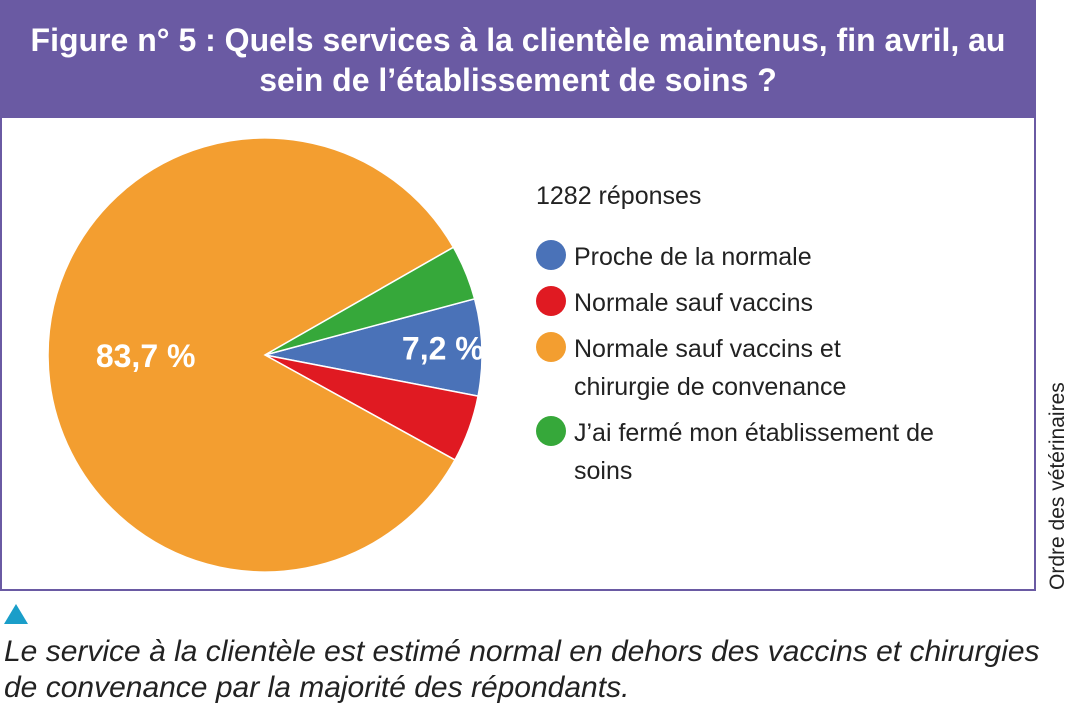  Describe the element at coordinates (16, 614) in the screenshot. I see `caption-marker-icon` at that location.